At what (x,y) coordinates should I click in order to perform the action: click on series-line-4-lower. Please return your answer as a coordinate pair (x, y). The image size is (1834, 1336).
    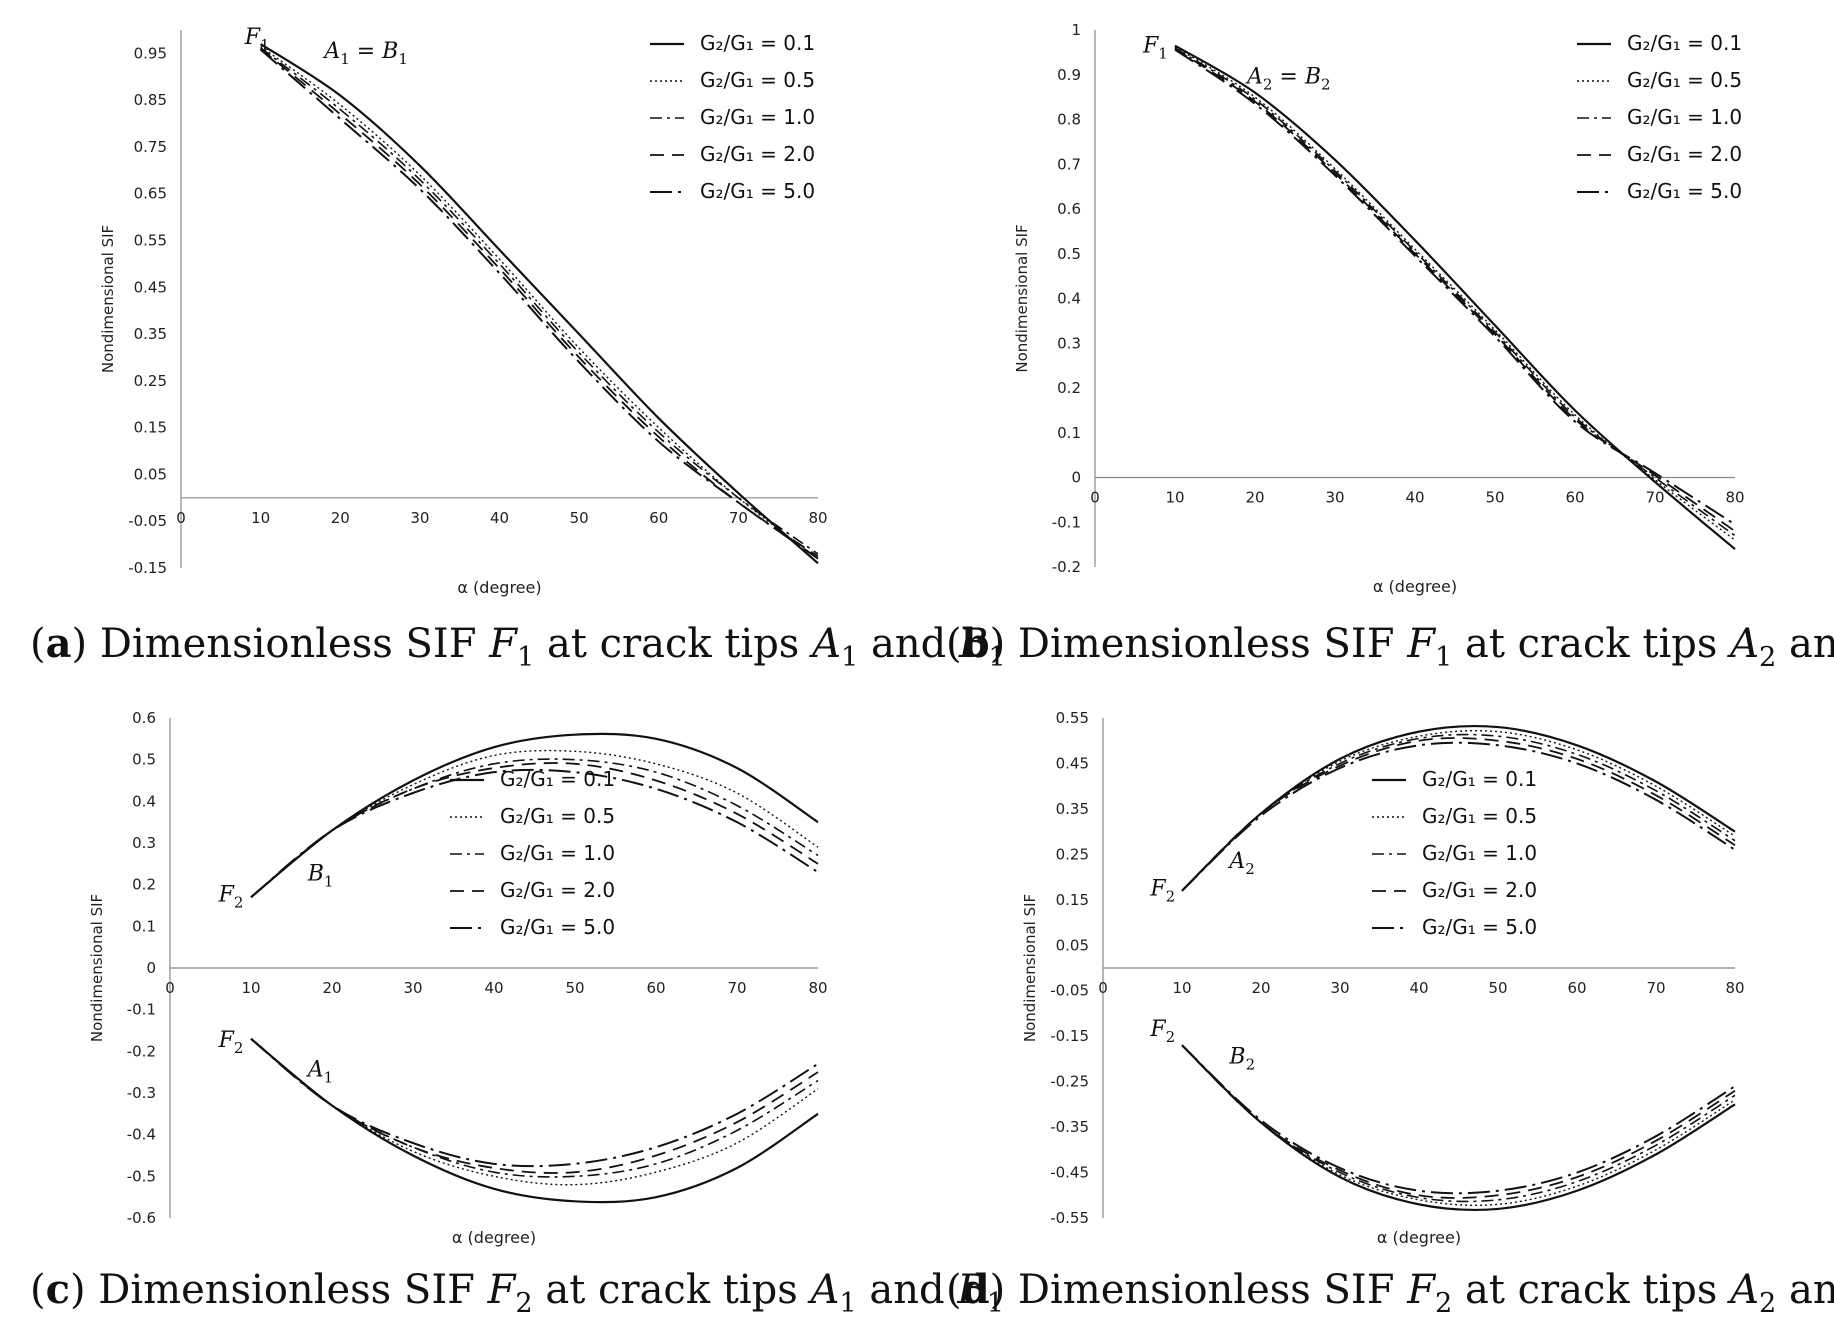
    Looking at the image, I should click on (534, 1106).